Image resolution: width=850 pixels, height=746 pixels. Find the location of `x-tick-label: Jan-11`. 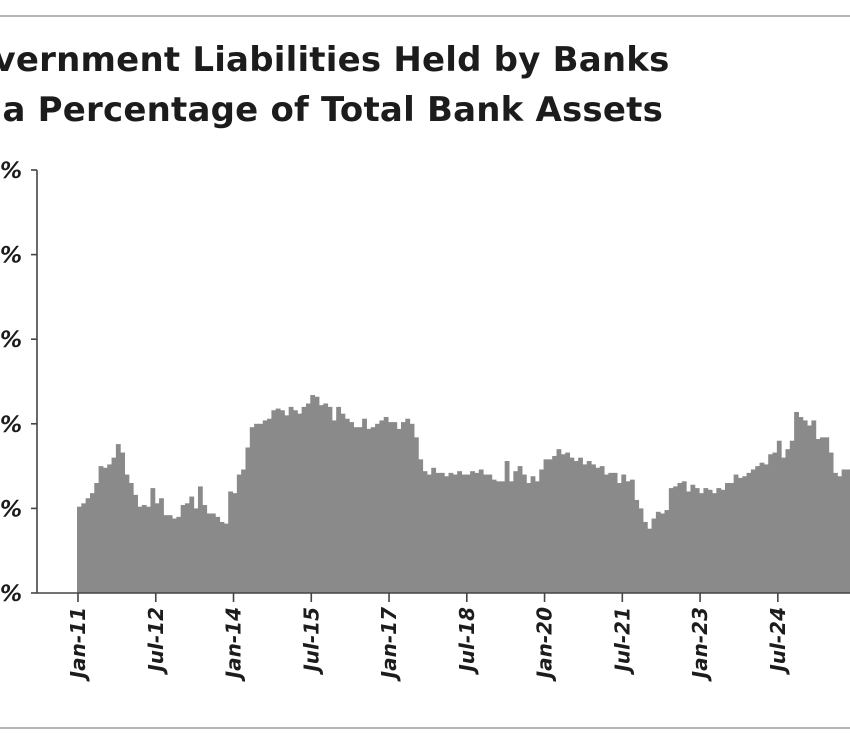

x-tick-label: Jan-11 is located at coordinates (78, 644).